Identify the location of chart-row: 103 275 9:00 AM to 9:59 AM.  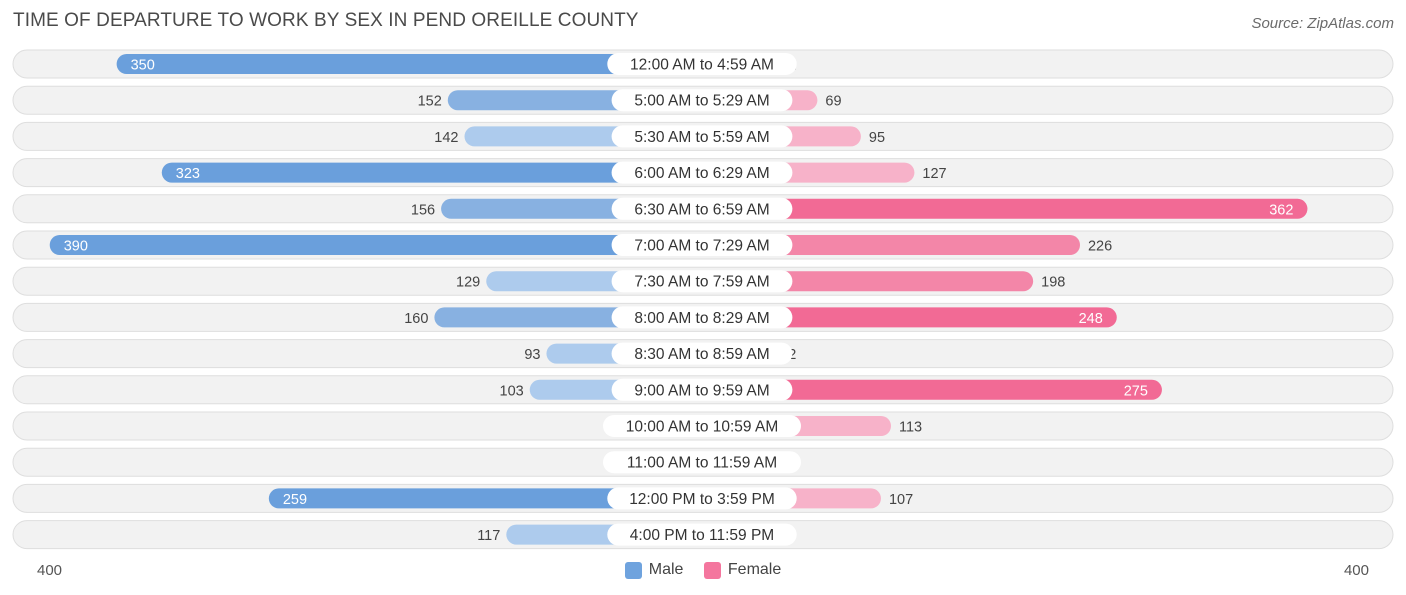
(703, 390).